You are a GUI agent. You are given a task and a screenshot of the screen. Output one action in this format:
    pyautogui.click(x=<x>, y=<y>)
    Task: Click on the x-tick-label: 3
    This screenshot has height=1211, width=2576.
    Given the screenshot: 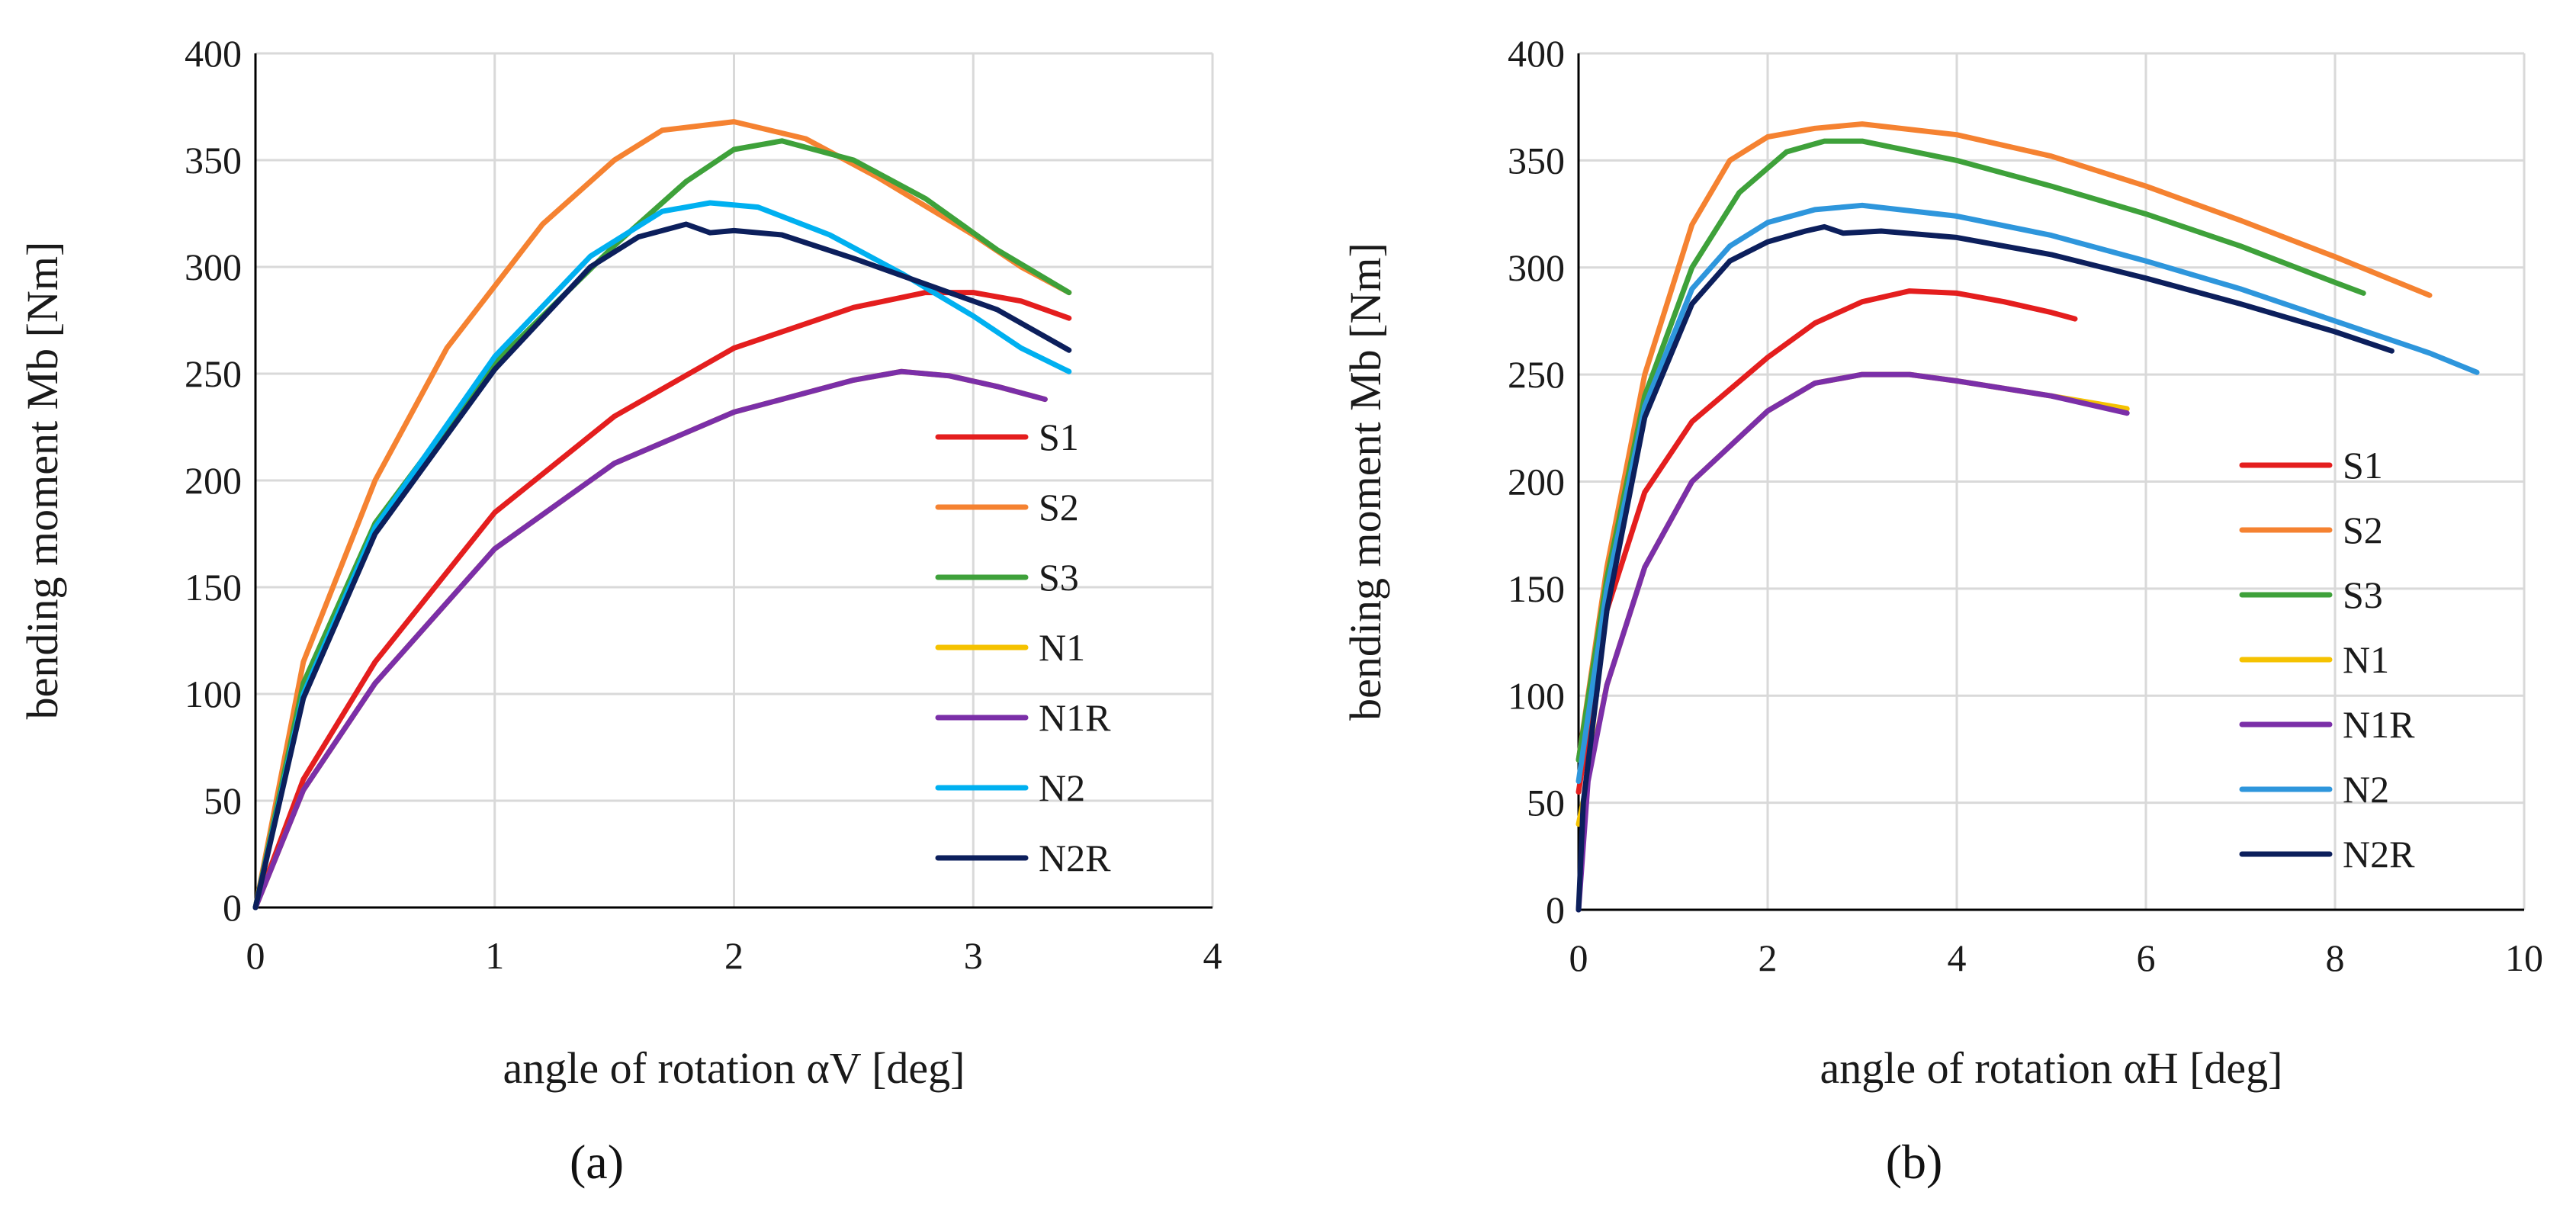 What is the action you would take?
    pyautogui.click(x=973, y=955)
    